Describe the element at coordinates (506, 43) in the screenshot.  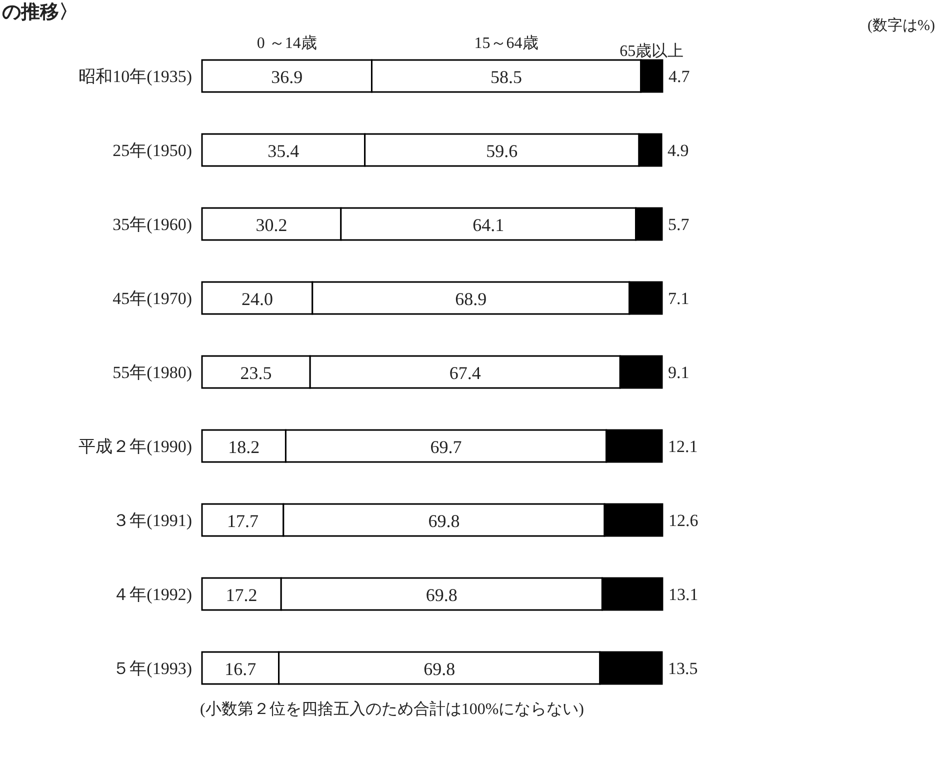
I see `series-name: 15～64歳` at that location.